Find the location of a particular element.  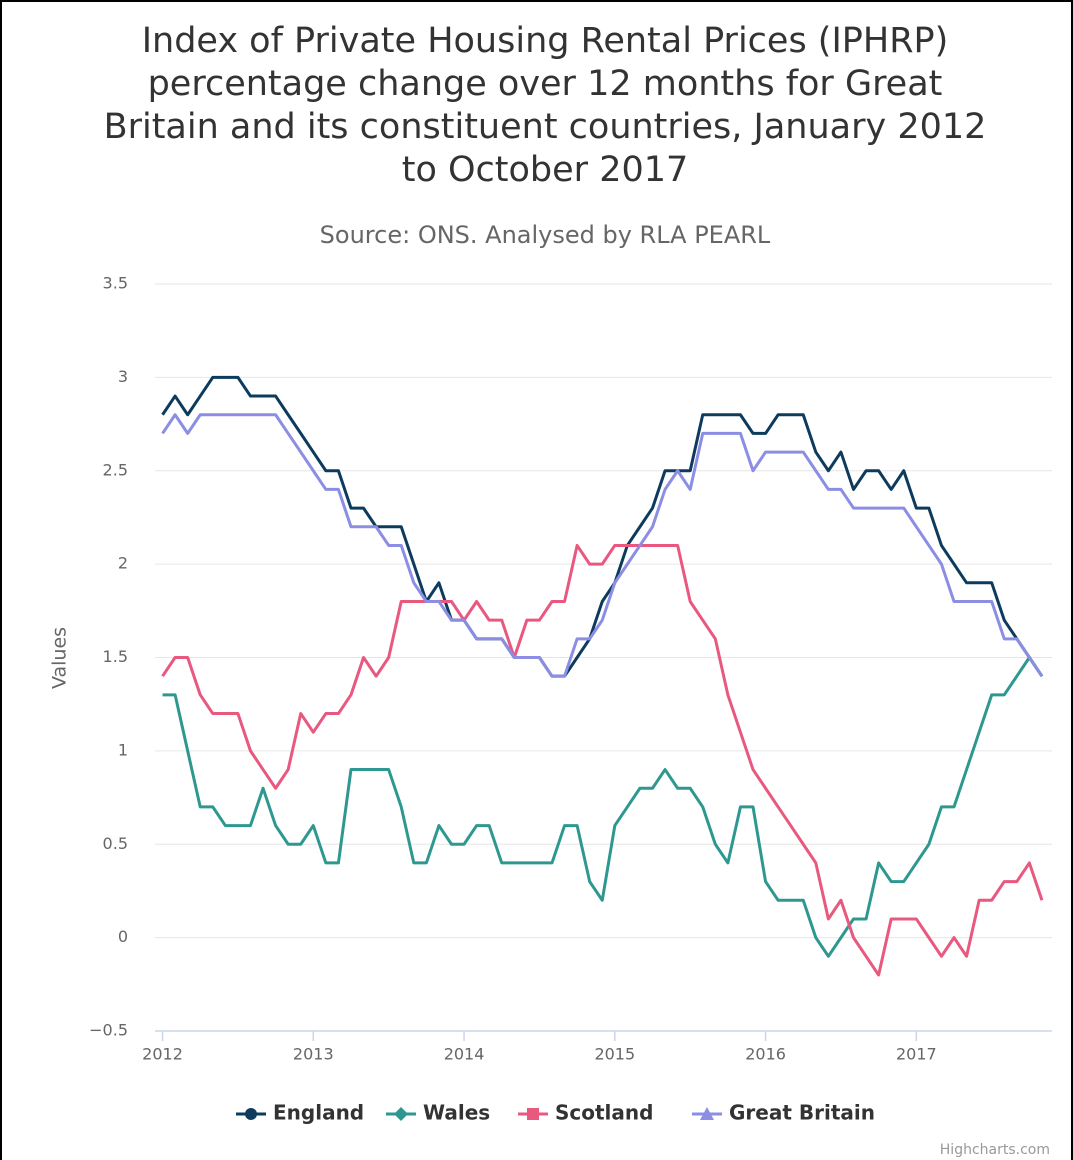

x-tick-label: 2015 is located at coordinates (614, 1054).